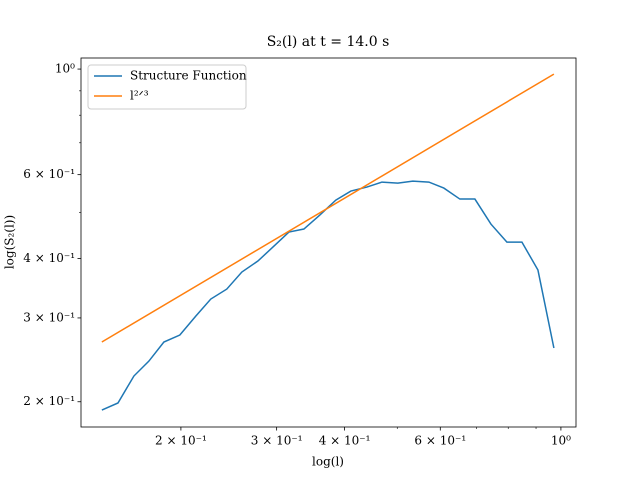 Image resolution: width=640 pixels, height=480 pixels. I want to click on y-tick-label: 2 × 10⁻¹, so click(49, 401).